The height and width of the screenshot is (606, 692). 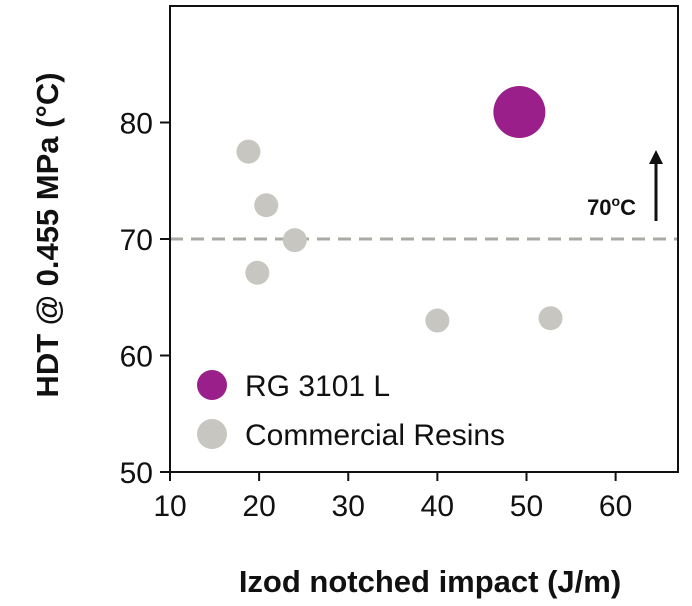 I want to click on legend-label-commercial-resins: Commercial Resins, so click(x=375, y=435).